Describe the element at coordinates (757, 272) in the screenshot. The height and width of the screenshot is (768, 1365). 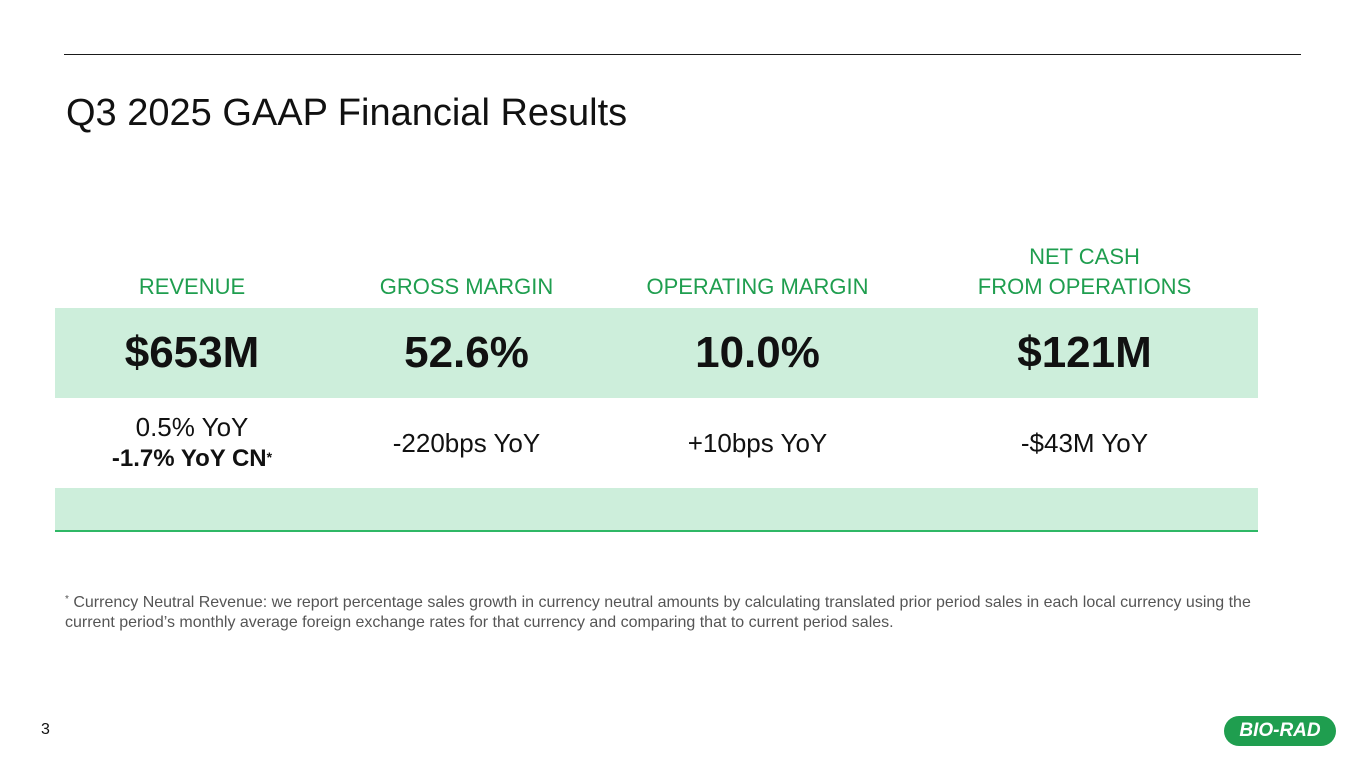
I see `header-cell-operating-margin: OPERATING MARGIN` at that location.